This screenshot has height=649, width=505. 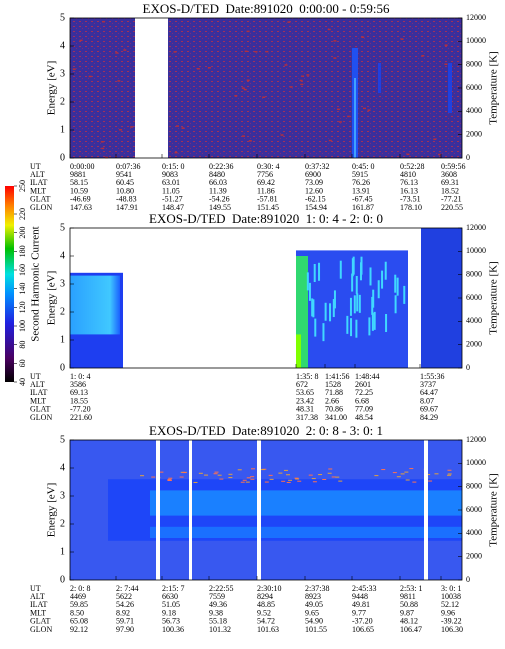 What do you see at coordinates (409, 604) in the screenshot?
I see `table-cell: 50.88` at bounding box center [409, 604].